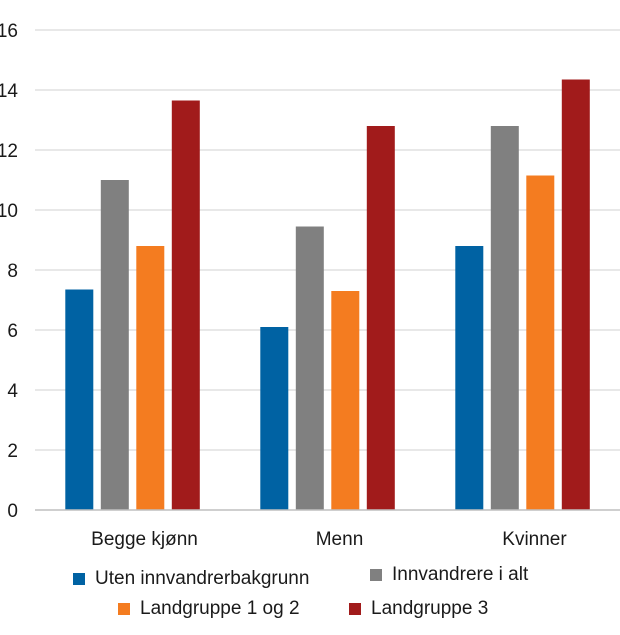 This screenshot has width=620, height=635. What do you see at coordinates (340, 539) in the screenshot?
I see `x-category-label: Menn` at bounding box center [340, 539].